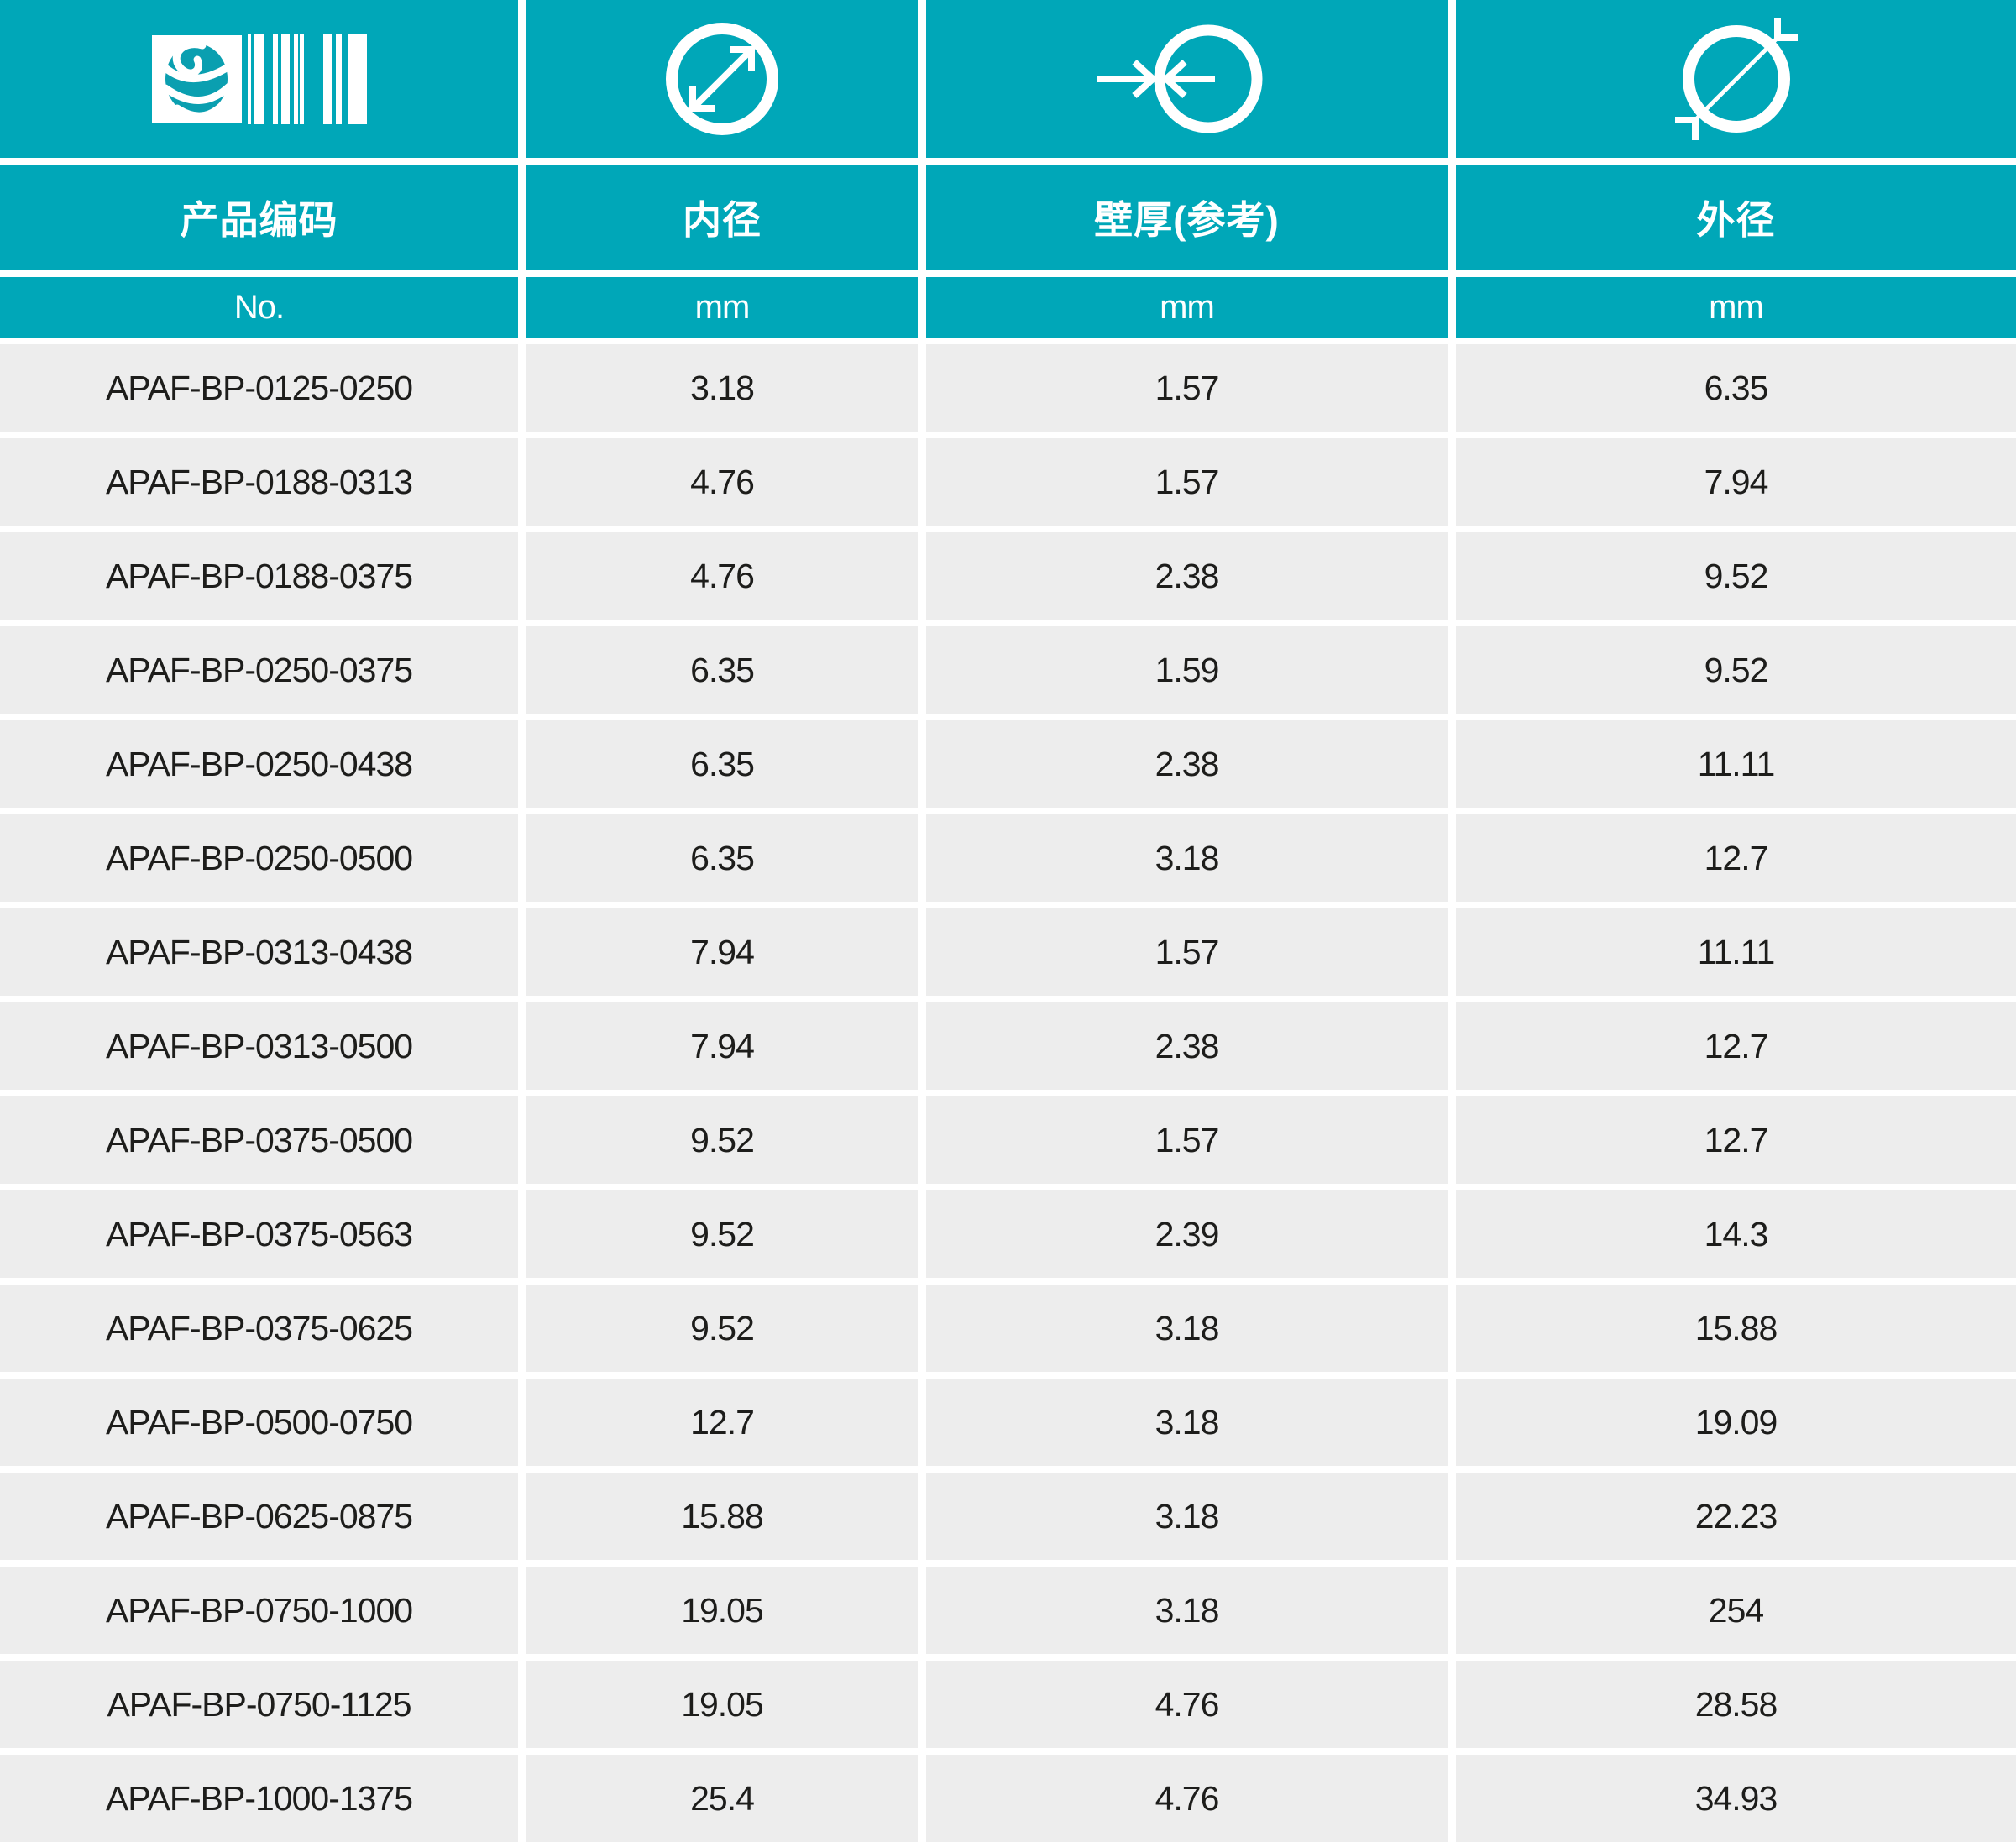  What do you see at coordinates (1736, 218) in the screenshot?
I see `header-outer-diameter: 外径` at bounding box center [1736, 218].